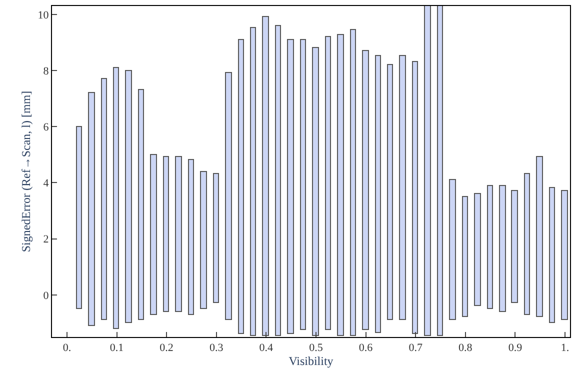  Describe the element at coordinates (46, 71) in the screenshot. I see `y-tick-label: 8` at that location.